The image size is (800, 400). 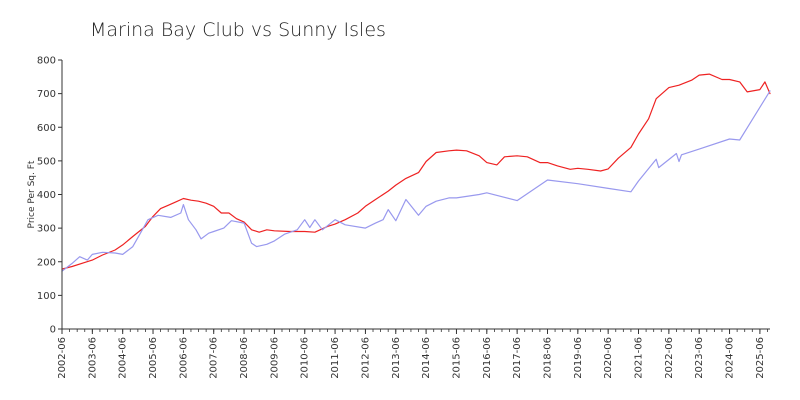 I want to click on y-tick-label: 0, so click(x=53, y=330).